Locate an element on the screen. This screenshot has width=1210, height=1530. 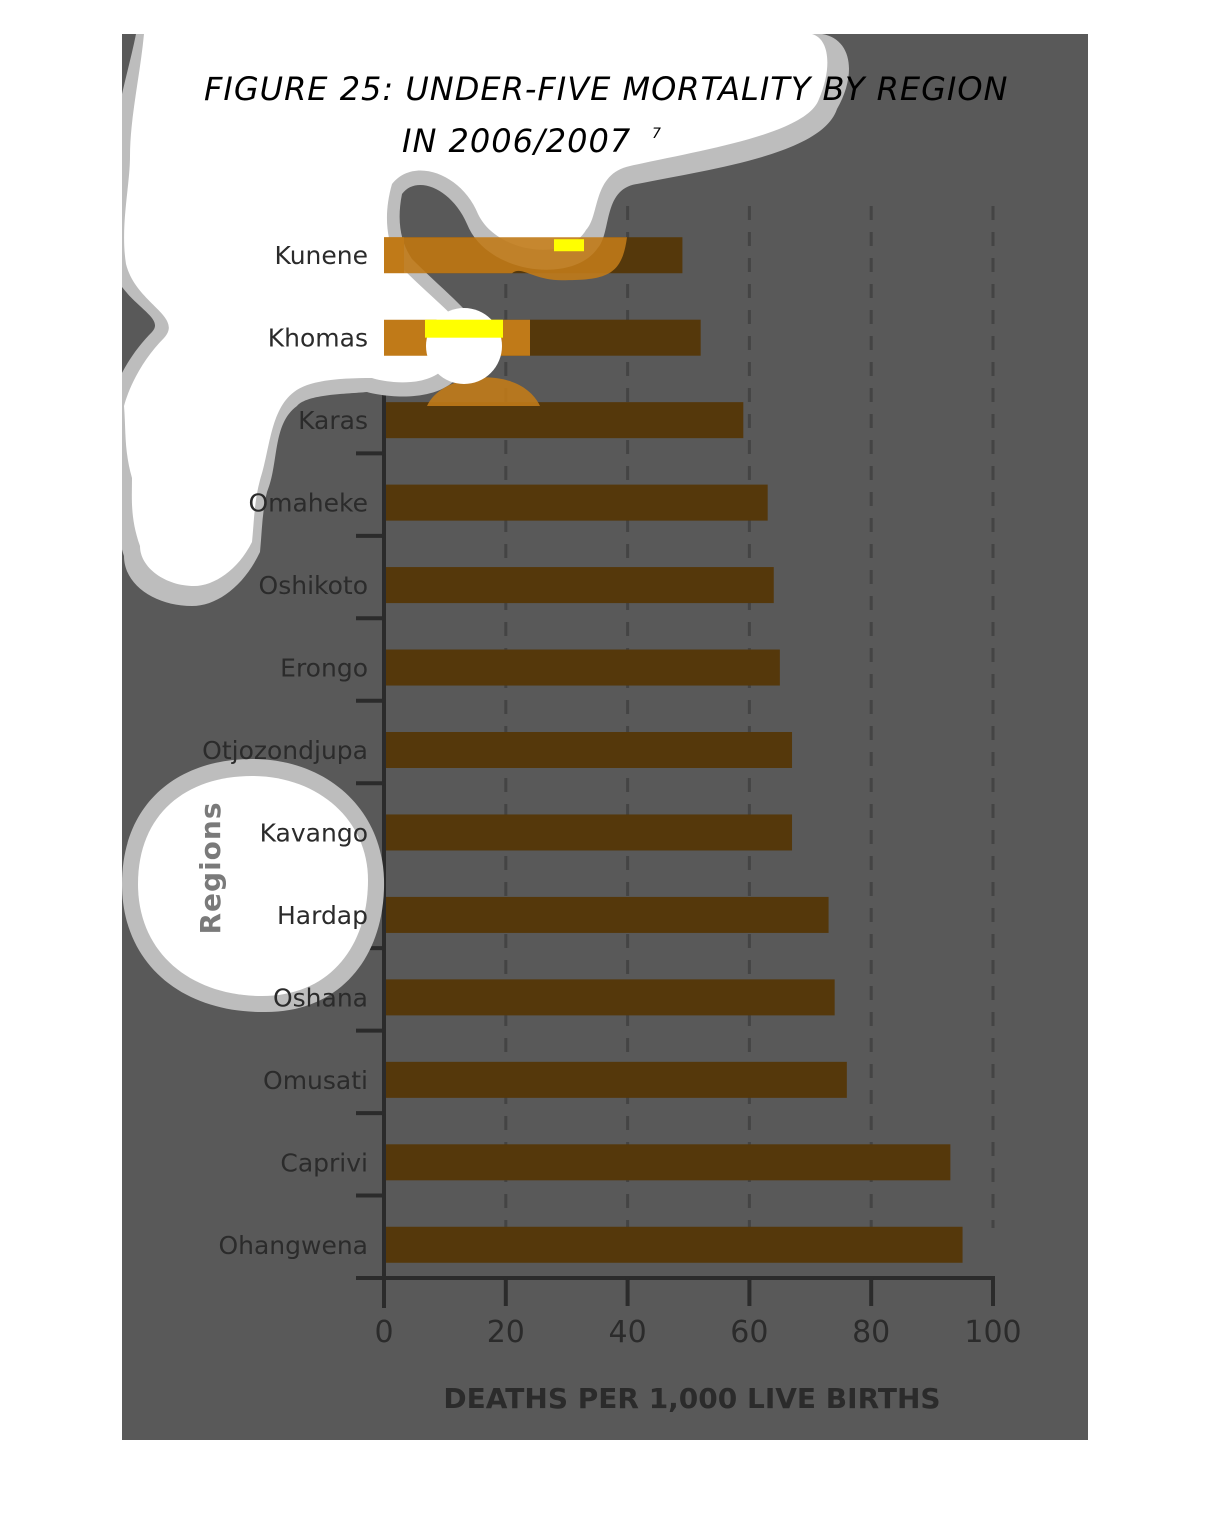
category-label: Karas is located at coordinates (333, 420).